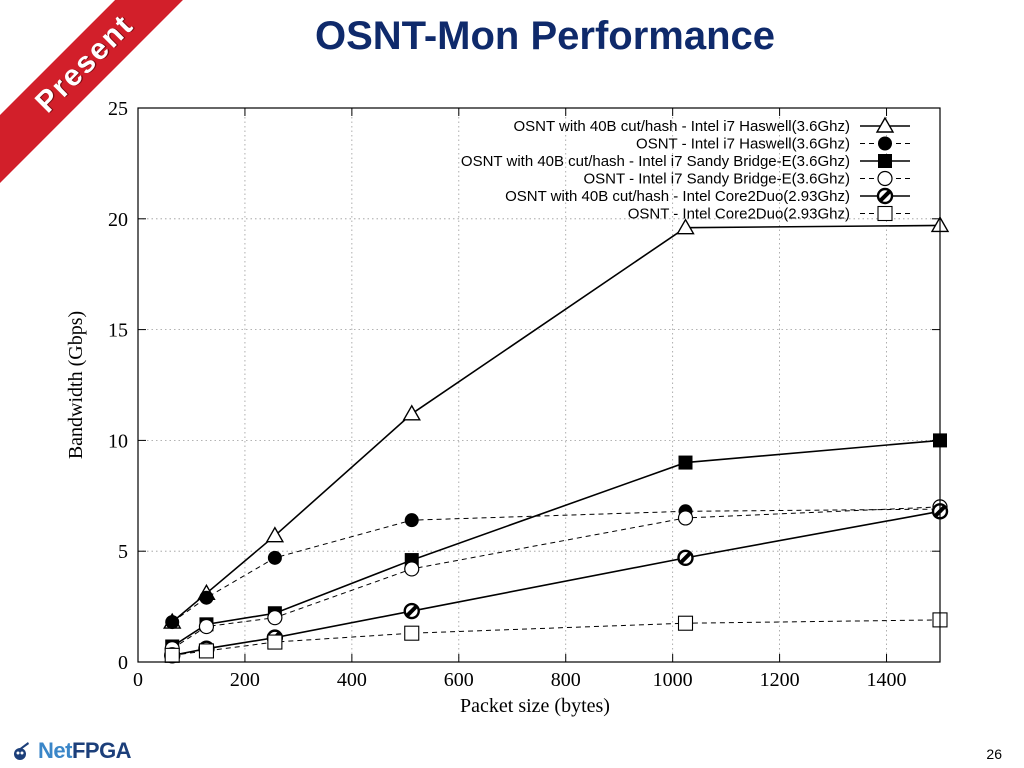  What do you see at coordinates (673, 680) in the screenshot?
I see `x-tick-label: 1000` at bounding box center [673, 680].